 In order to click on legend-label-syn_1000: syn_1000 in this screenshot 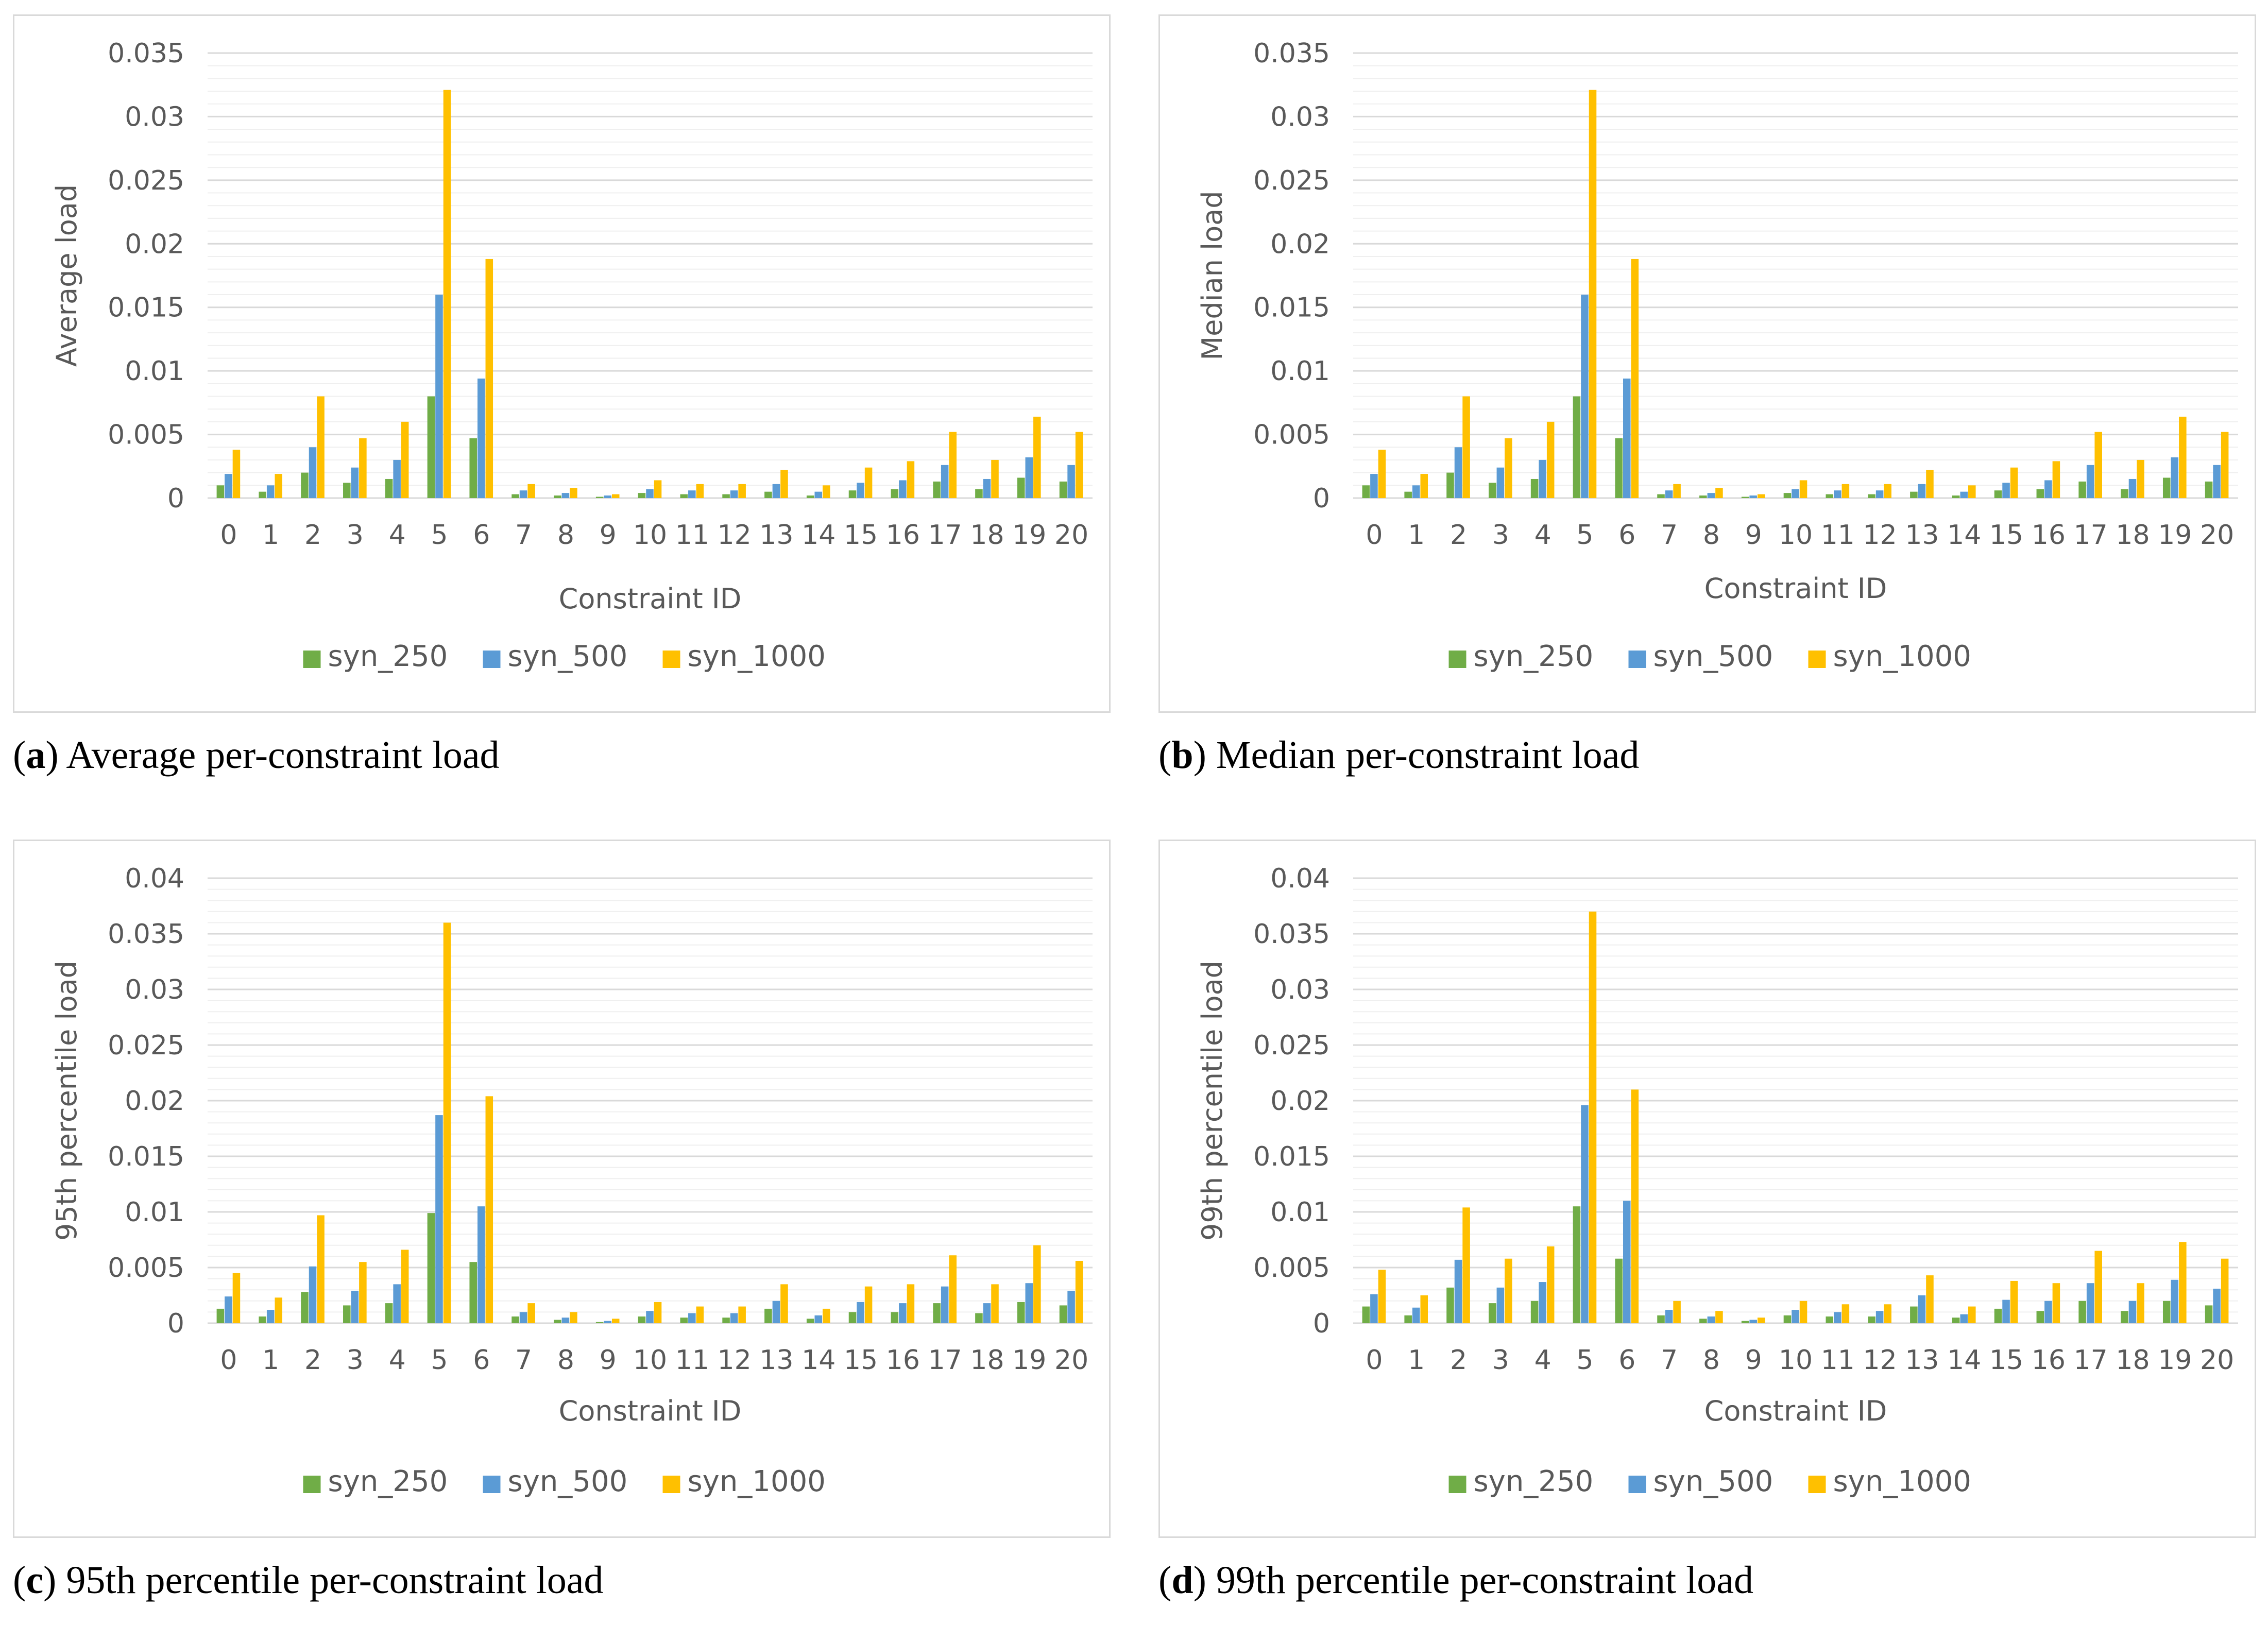, I will do `click(1902, 656)`.